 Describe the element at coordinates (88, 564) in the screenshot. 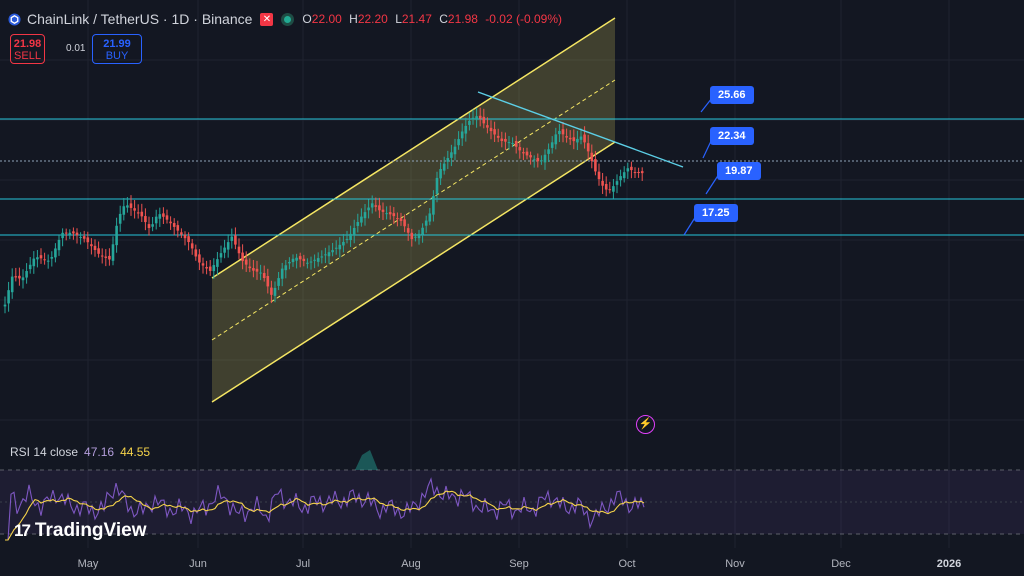

I see `x-tick-may: May` at that location.